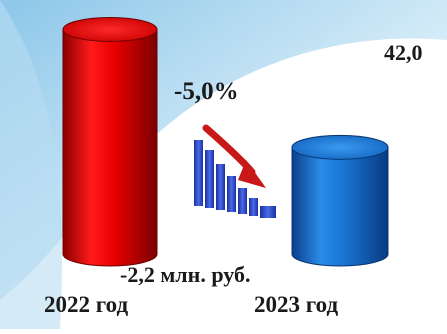  I want to click on tick-label-2023: 2023 год, so click(296, 304).